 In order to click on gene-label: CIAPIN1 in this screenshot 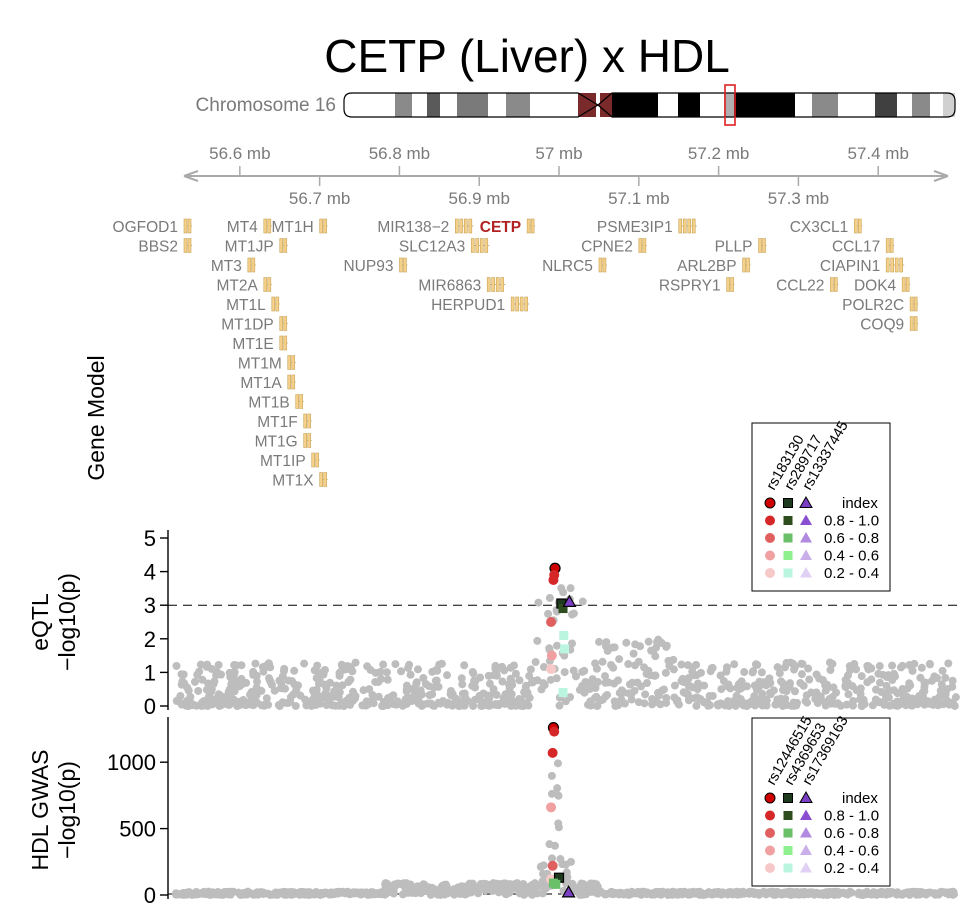, I will do `click(850, 266)`.